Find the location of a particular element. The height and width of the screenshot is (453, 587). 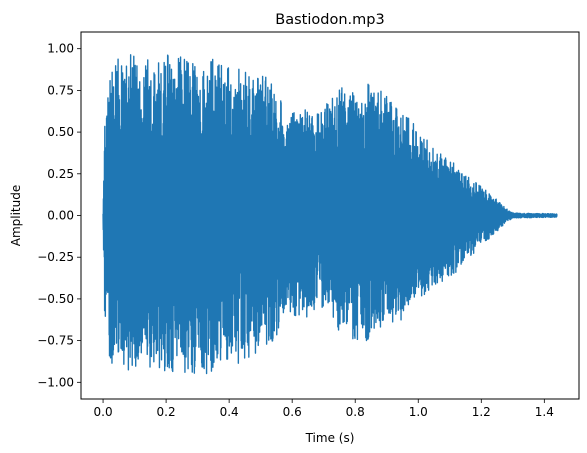

x-tick-label: 0.0 is located at coordinates (103, 412).